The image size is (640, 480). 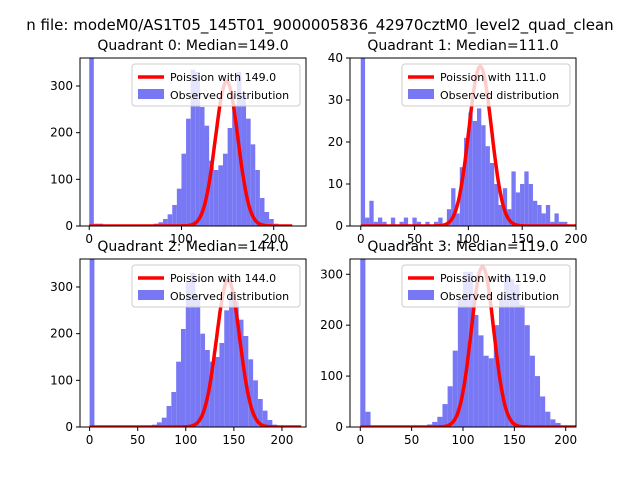 I want to click on y-tick-label: 200, so click(x=331, y=325).